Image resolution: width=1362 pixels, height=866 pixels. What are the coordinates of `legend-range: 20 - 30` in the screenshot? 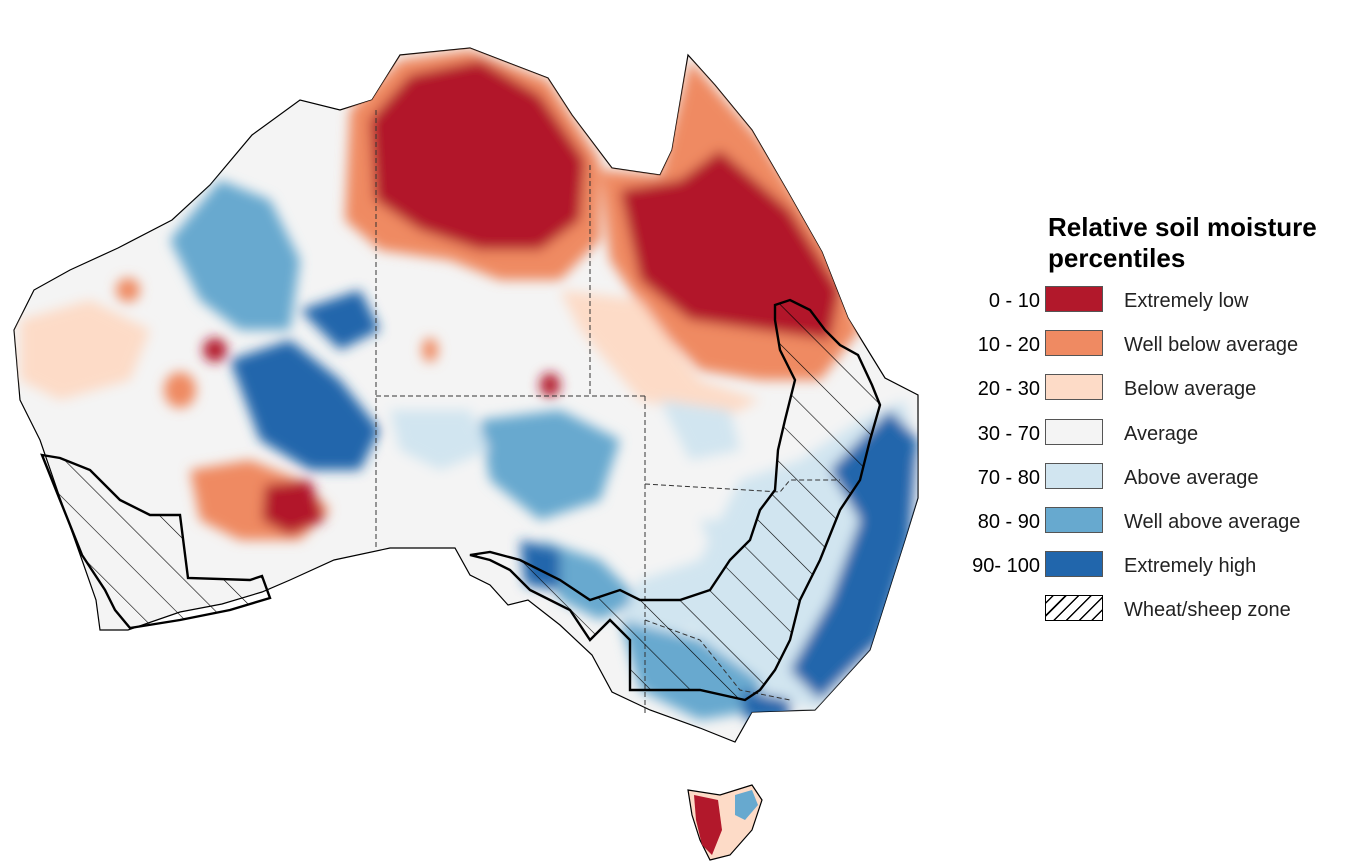 It's located at (1008, 389).